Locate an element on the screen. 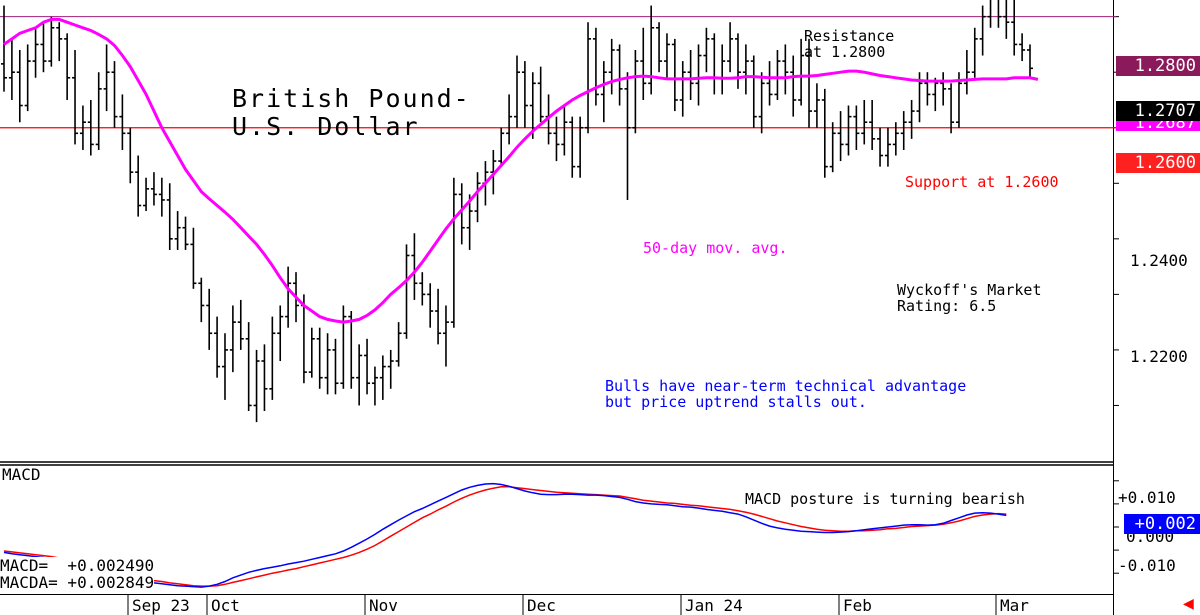 This screenshot has height=615, width=1200. x-tick-label: Feb is located at coordinates (857, 605).